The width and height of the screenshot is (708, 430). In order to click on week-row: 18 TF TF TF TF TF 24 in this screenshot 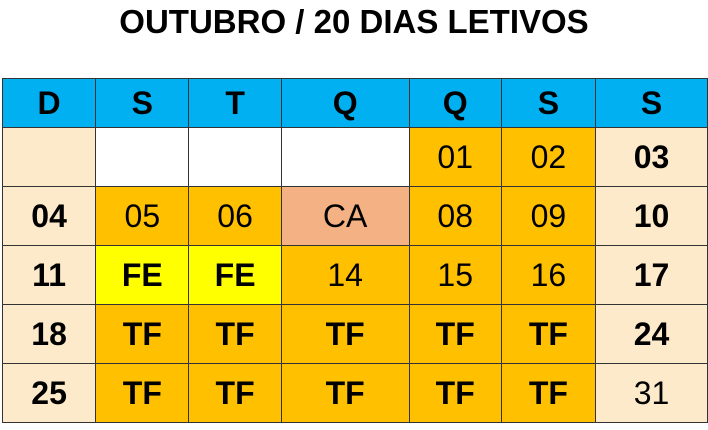, I will do `click(354, 334)`.